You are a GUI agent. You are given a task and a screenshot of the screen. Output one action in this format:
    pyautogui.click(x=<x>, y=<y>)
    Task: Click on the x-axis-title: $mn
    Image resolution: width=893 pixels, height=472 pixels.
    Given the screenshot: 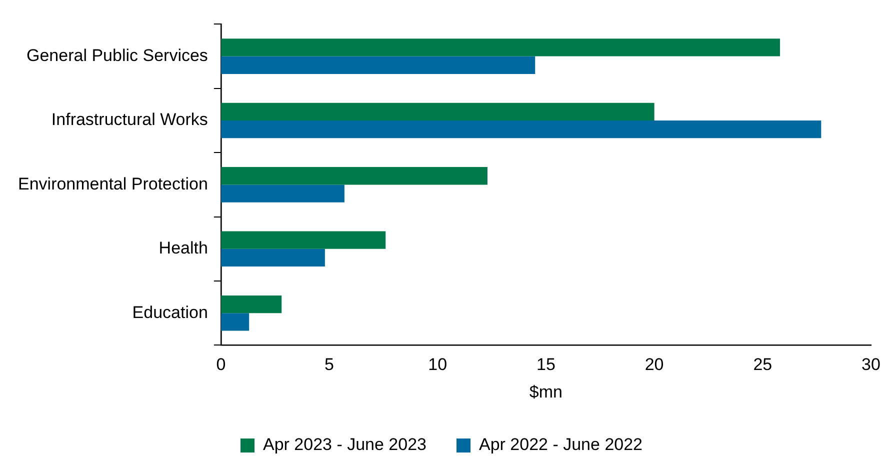 What is the action you would take?
    pyautogui.click(x=546, y=392)
    